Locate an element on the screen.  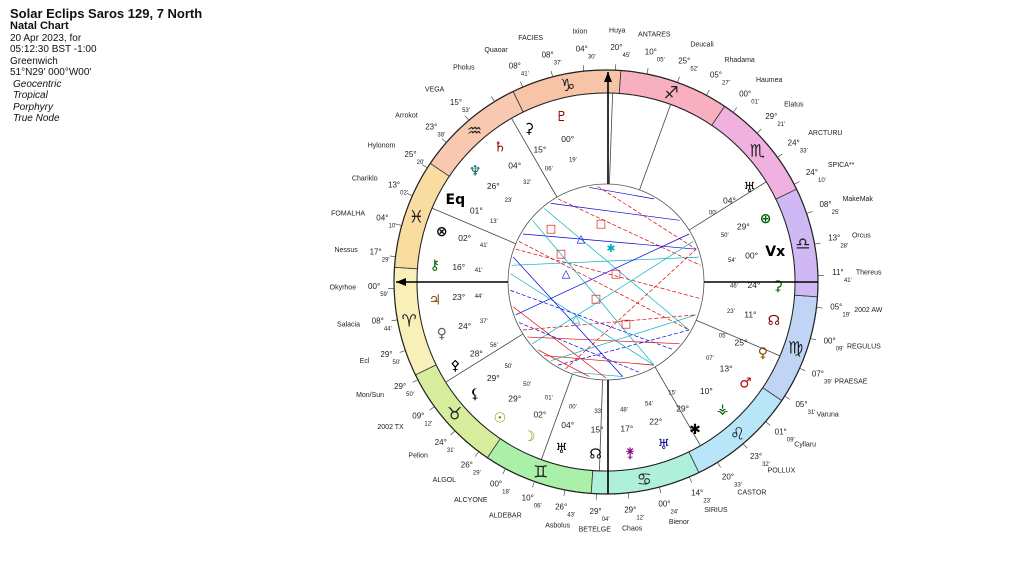
sign-glyph-aquarius: ♒ is located at coordinates (474, 132).